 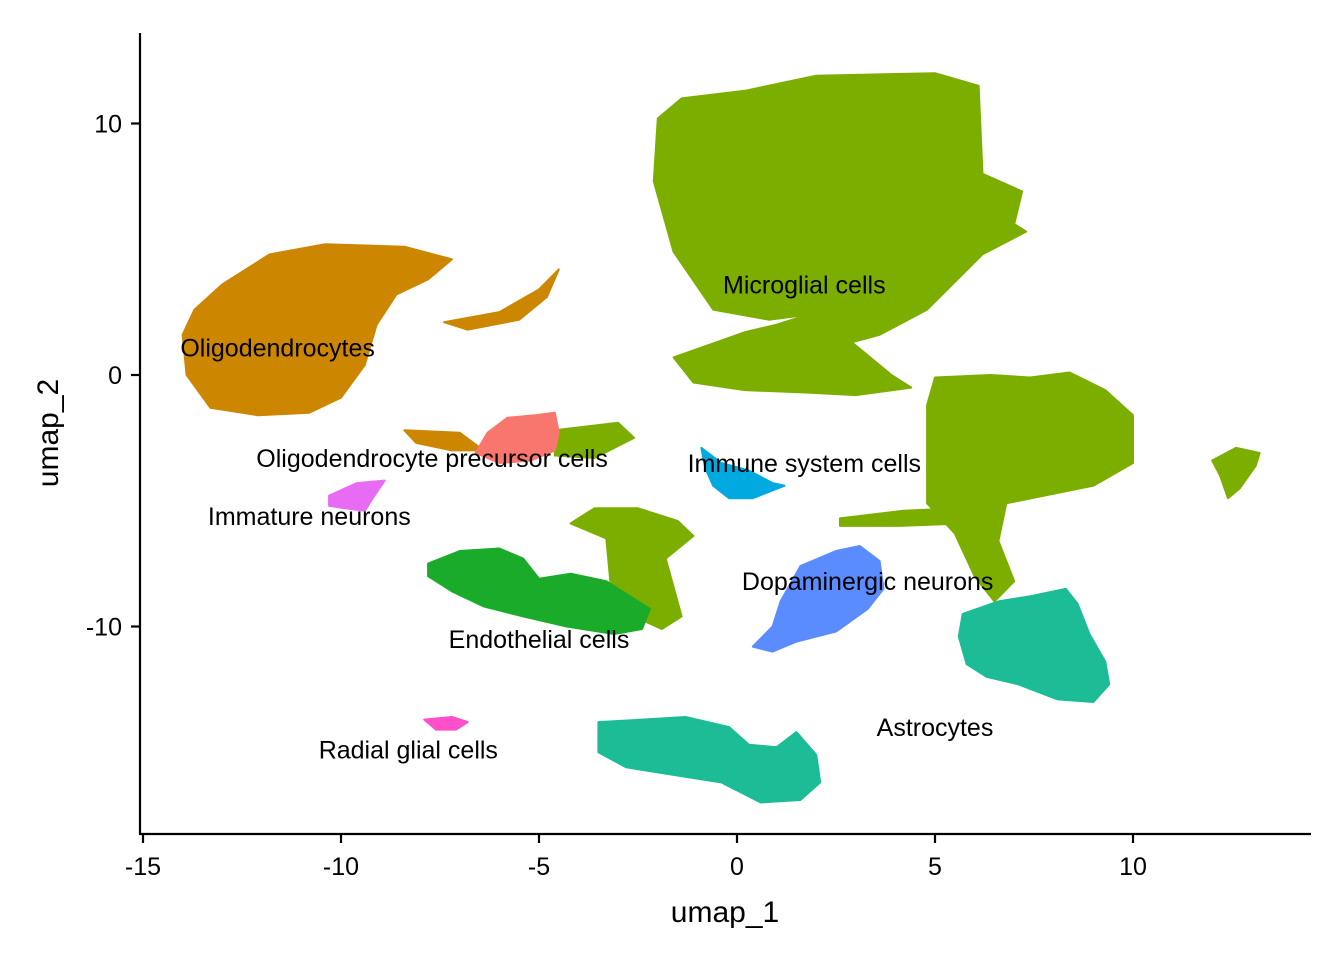 What do you see at coordinates (725, 912) in the screenshot?
I see `x-axis-title: umap_1` at bounding box center [725, 912].